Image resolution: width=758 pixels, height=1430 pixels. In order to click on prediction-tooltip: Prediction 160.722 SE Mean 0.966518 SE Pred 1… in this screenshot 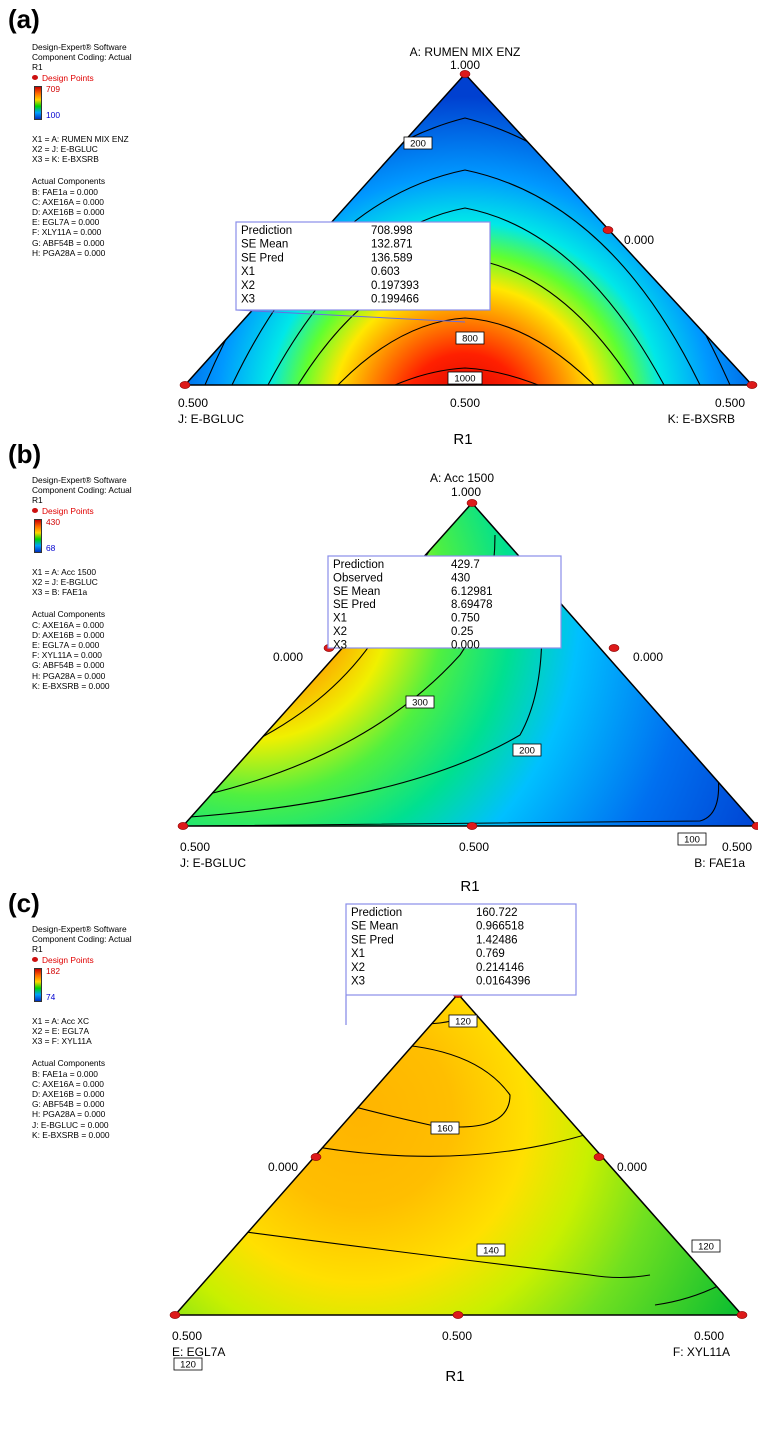, I will do `click(461, 964)`.